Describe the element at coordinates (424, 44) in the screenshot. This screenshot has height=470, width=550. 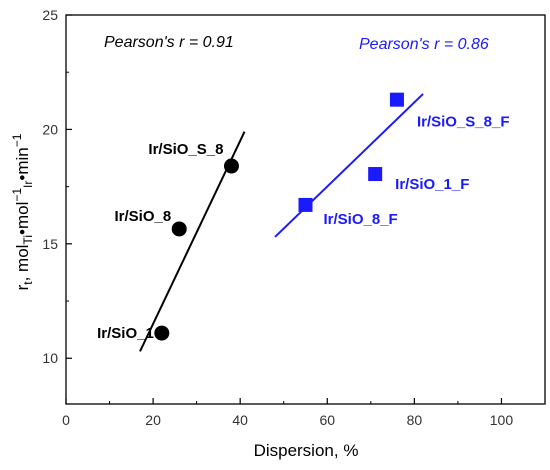
I see `annotation-blue: Pearson's r = 0.86` at that location.